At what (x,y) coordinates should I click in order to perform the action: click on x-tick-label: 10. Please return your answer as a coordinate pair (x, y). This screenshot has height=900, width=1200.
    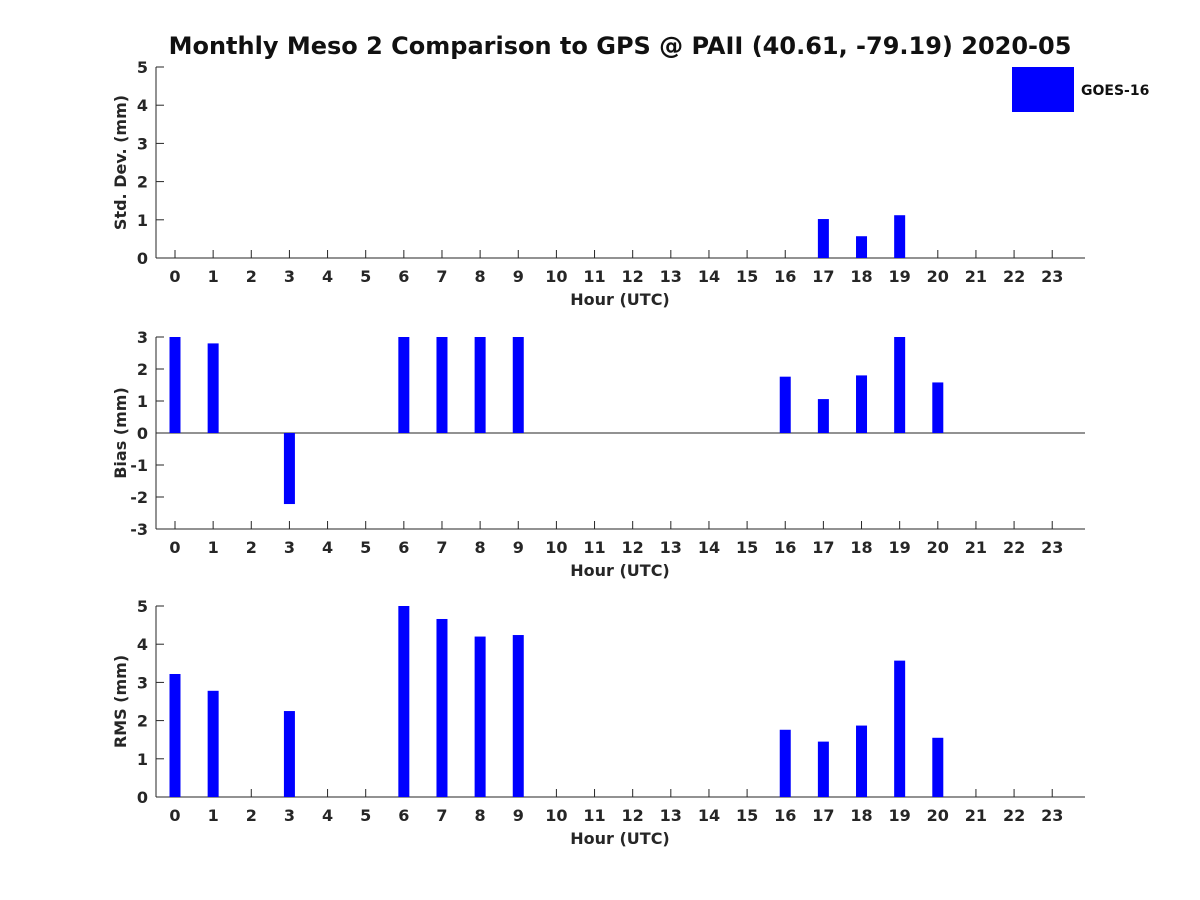
    Looking at the image, I should click on (556, 815).